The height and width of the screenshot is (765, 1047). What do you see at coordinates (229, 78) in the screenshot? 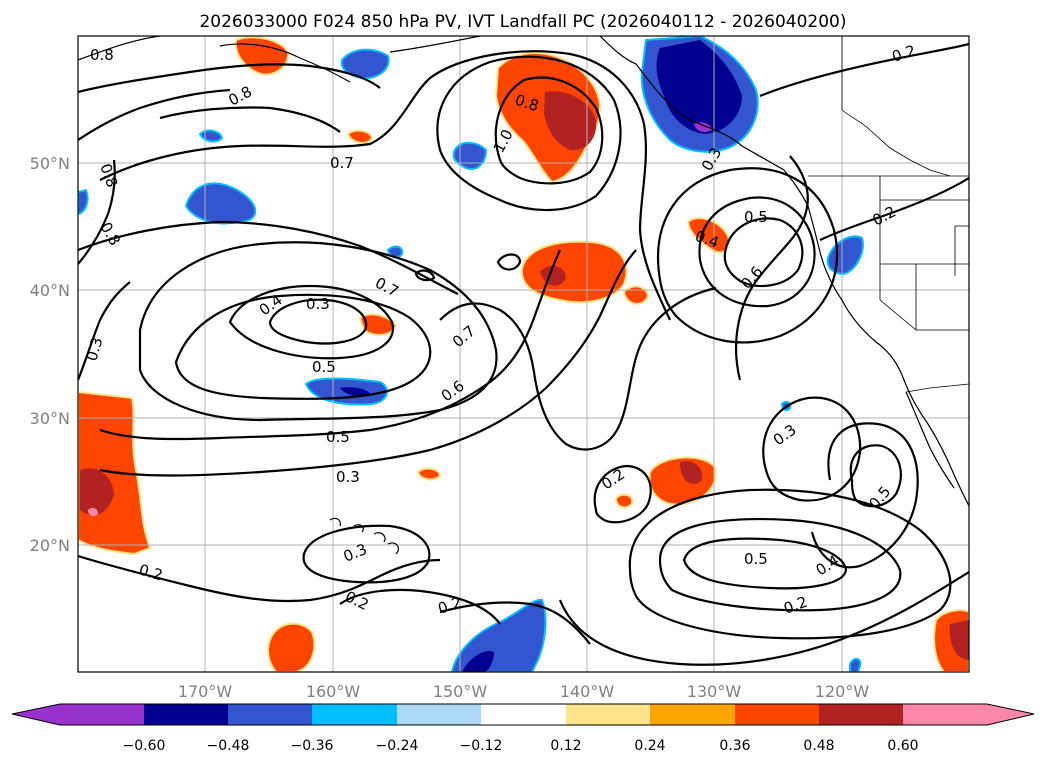
I see `contour-0.8-north` at bounding box center [229, 78].